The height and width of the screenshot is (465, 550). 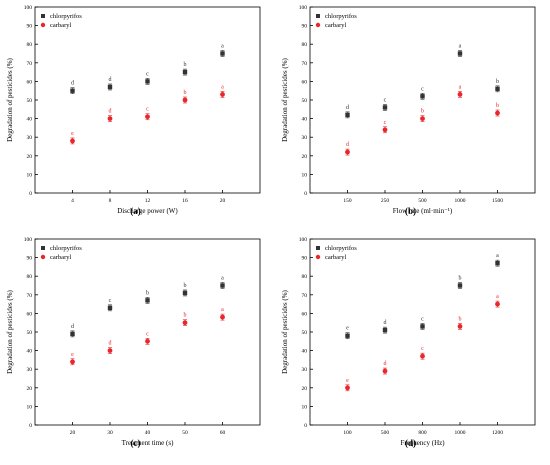 What do you see at coordinates (305, 194) in the screenshot?
I see `y-tick-label: 0` at bounding box center [305, 194].